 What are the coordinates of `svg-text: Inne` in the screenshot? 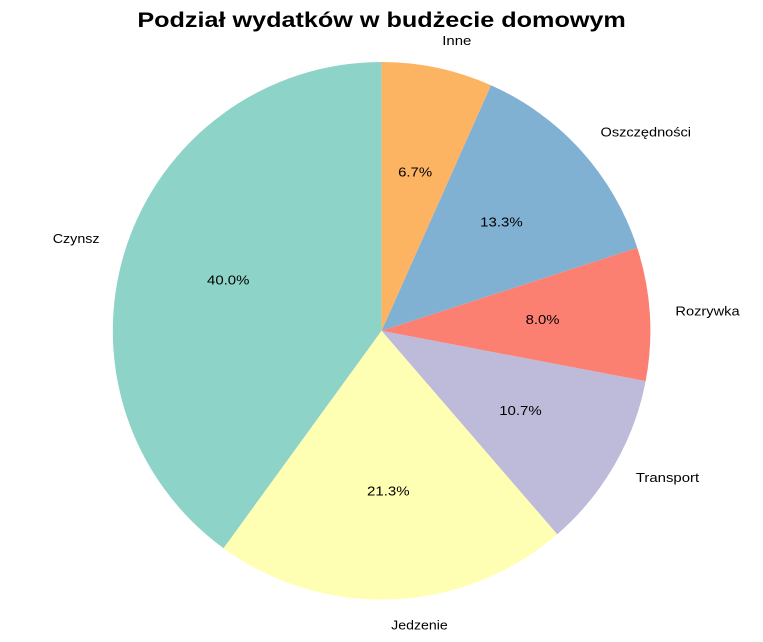 It's located at (456, 40).